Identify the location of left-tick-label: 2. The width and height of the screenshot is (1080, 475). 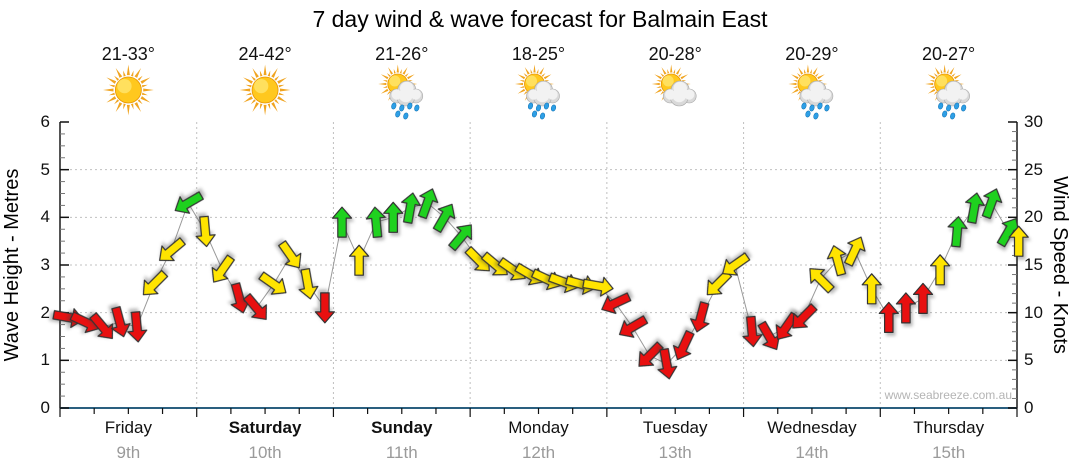
(45, 312).